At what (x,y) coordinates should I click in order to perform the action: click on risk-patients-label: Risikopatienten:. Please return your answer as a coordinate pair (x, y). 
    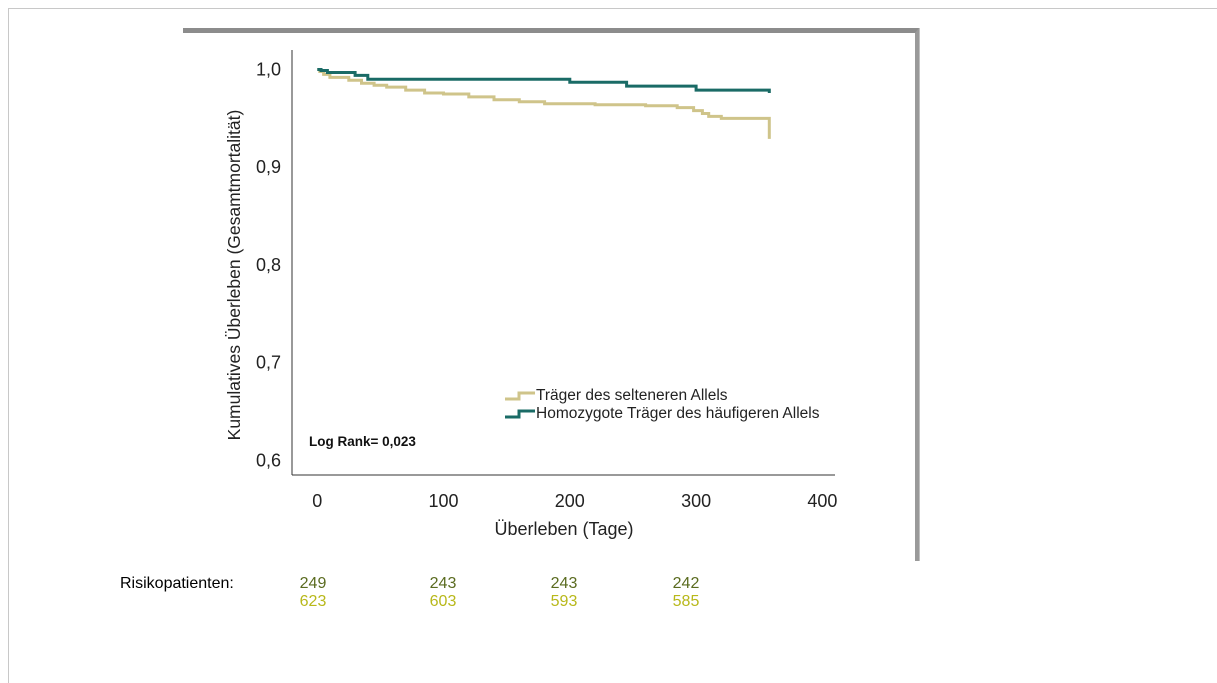
    Looking at the image, I should click on (177, 583).